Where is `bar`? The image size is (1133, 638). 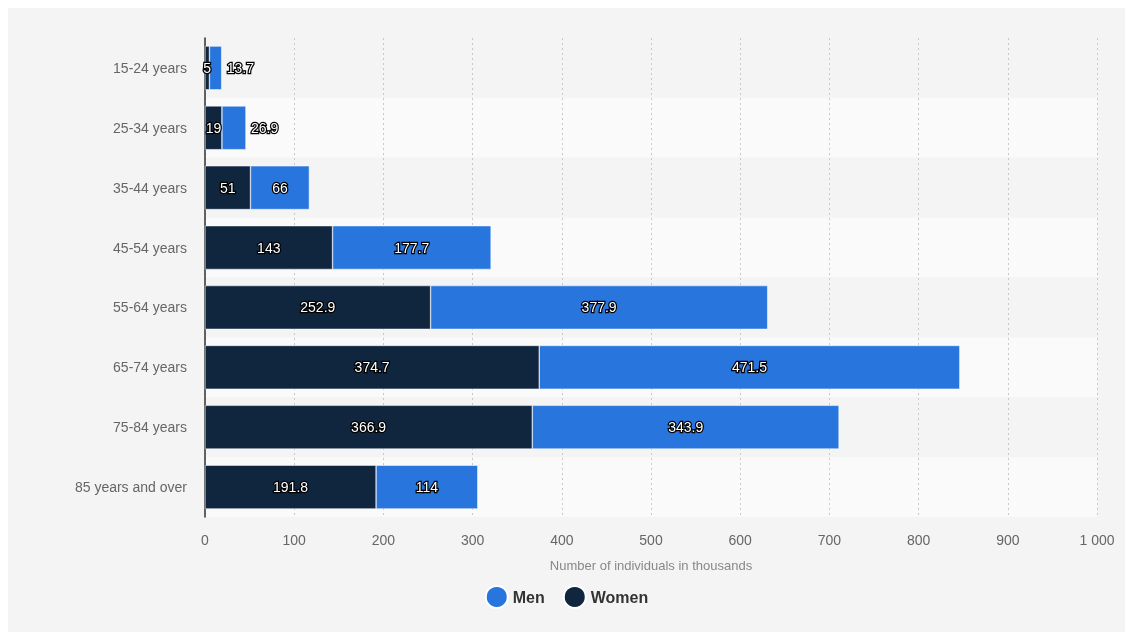
bar is located at coordinates (215, 68).